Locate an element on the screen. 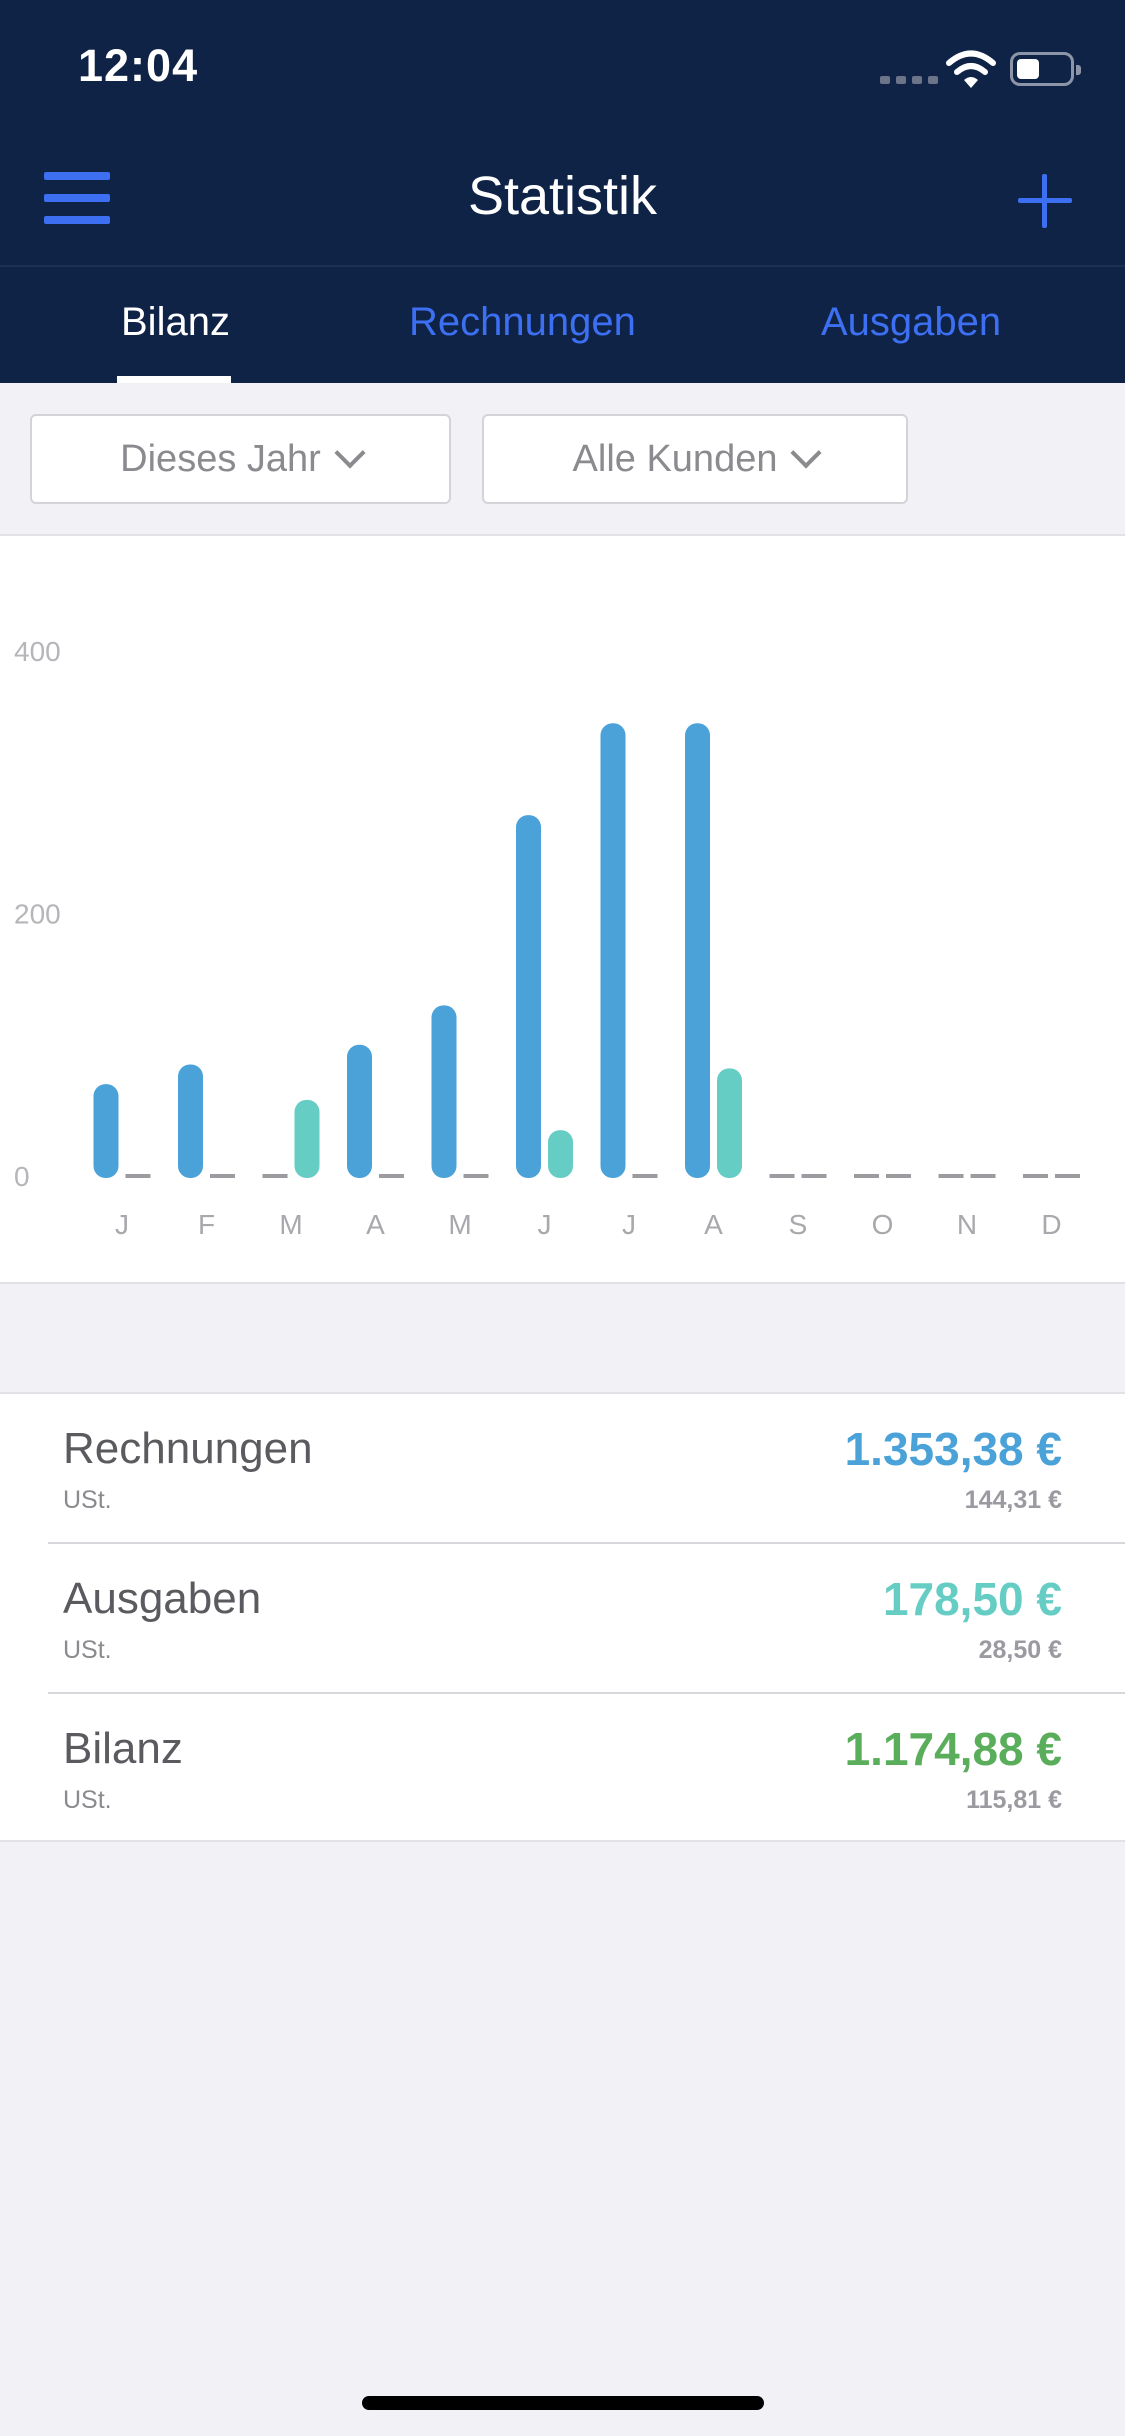 The width and height of the screenshot is (1125, 2436). summary-value: 178,50 € is located at coordinates (972, 1599).